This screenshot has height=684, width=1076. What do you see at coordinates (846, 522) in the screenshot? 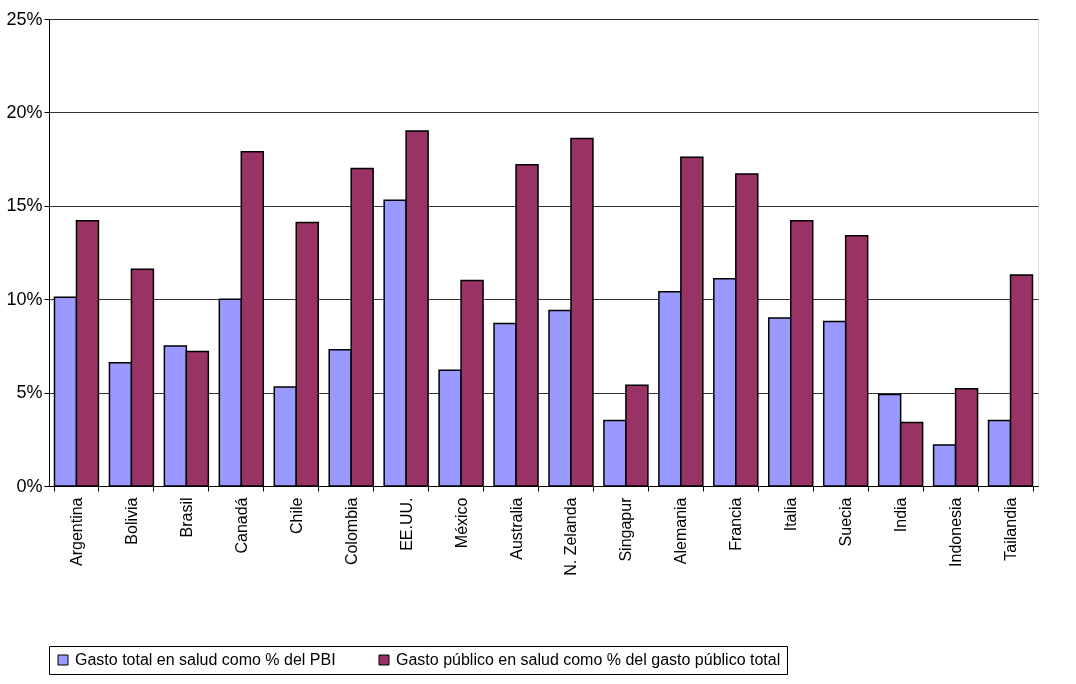
I see `x-tick-label: Suecia` at bounding box center [846, 522].